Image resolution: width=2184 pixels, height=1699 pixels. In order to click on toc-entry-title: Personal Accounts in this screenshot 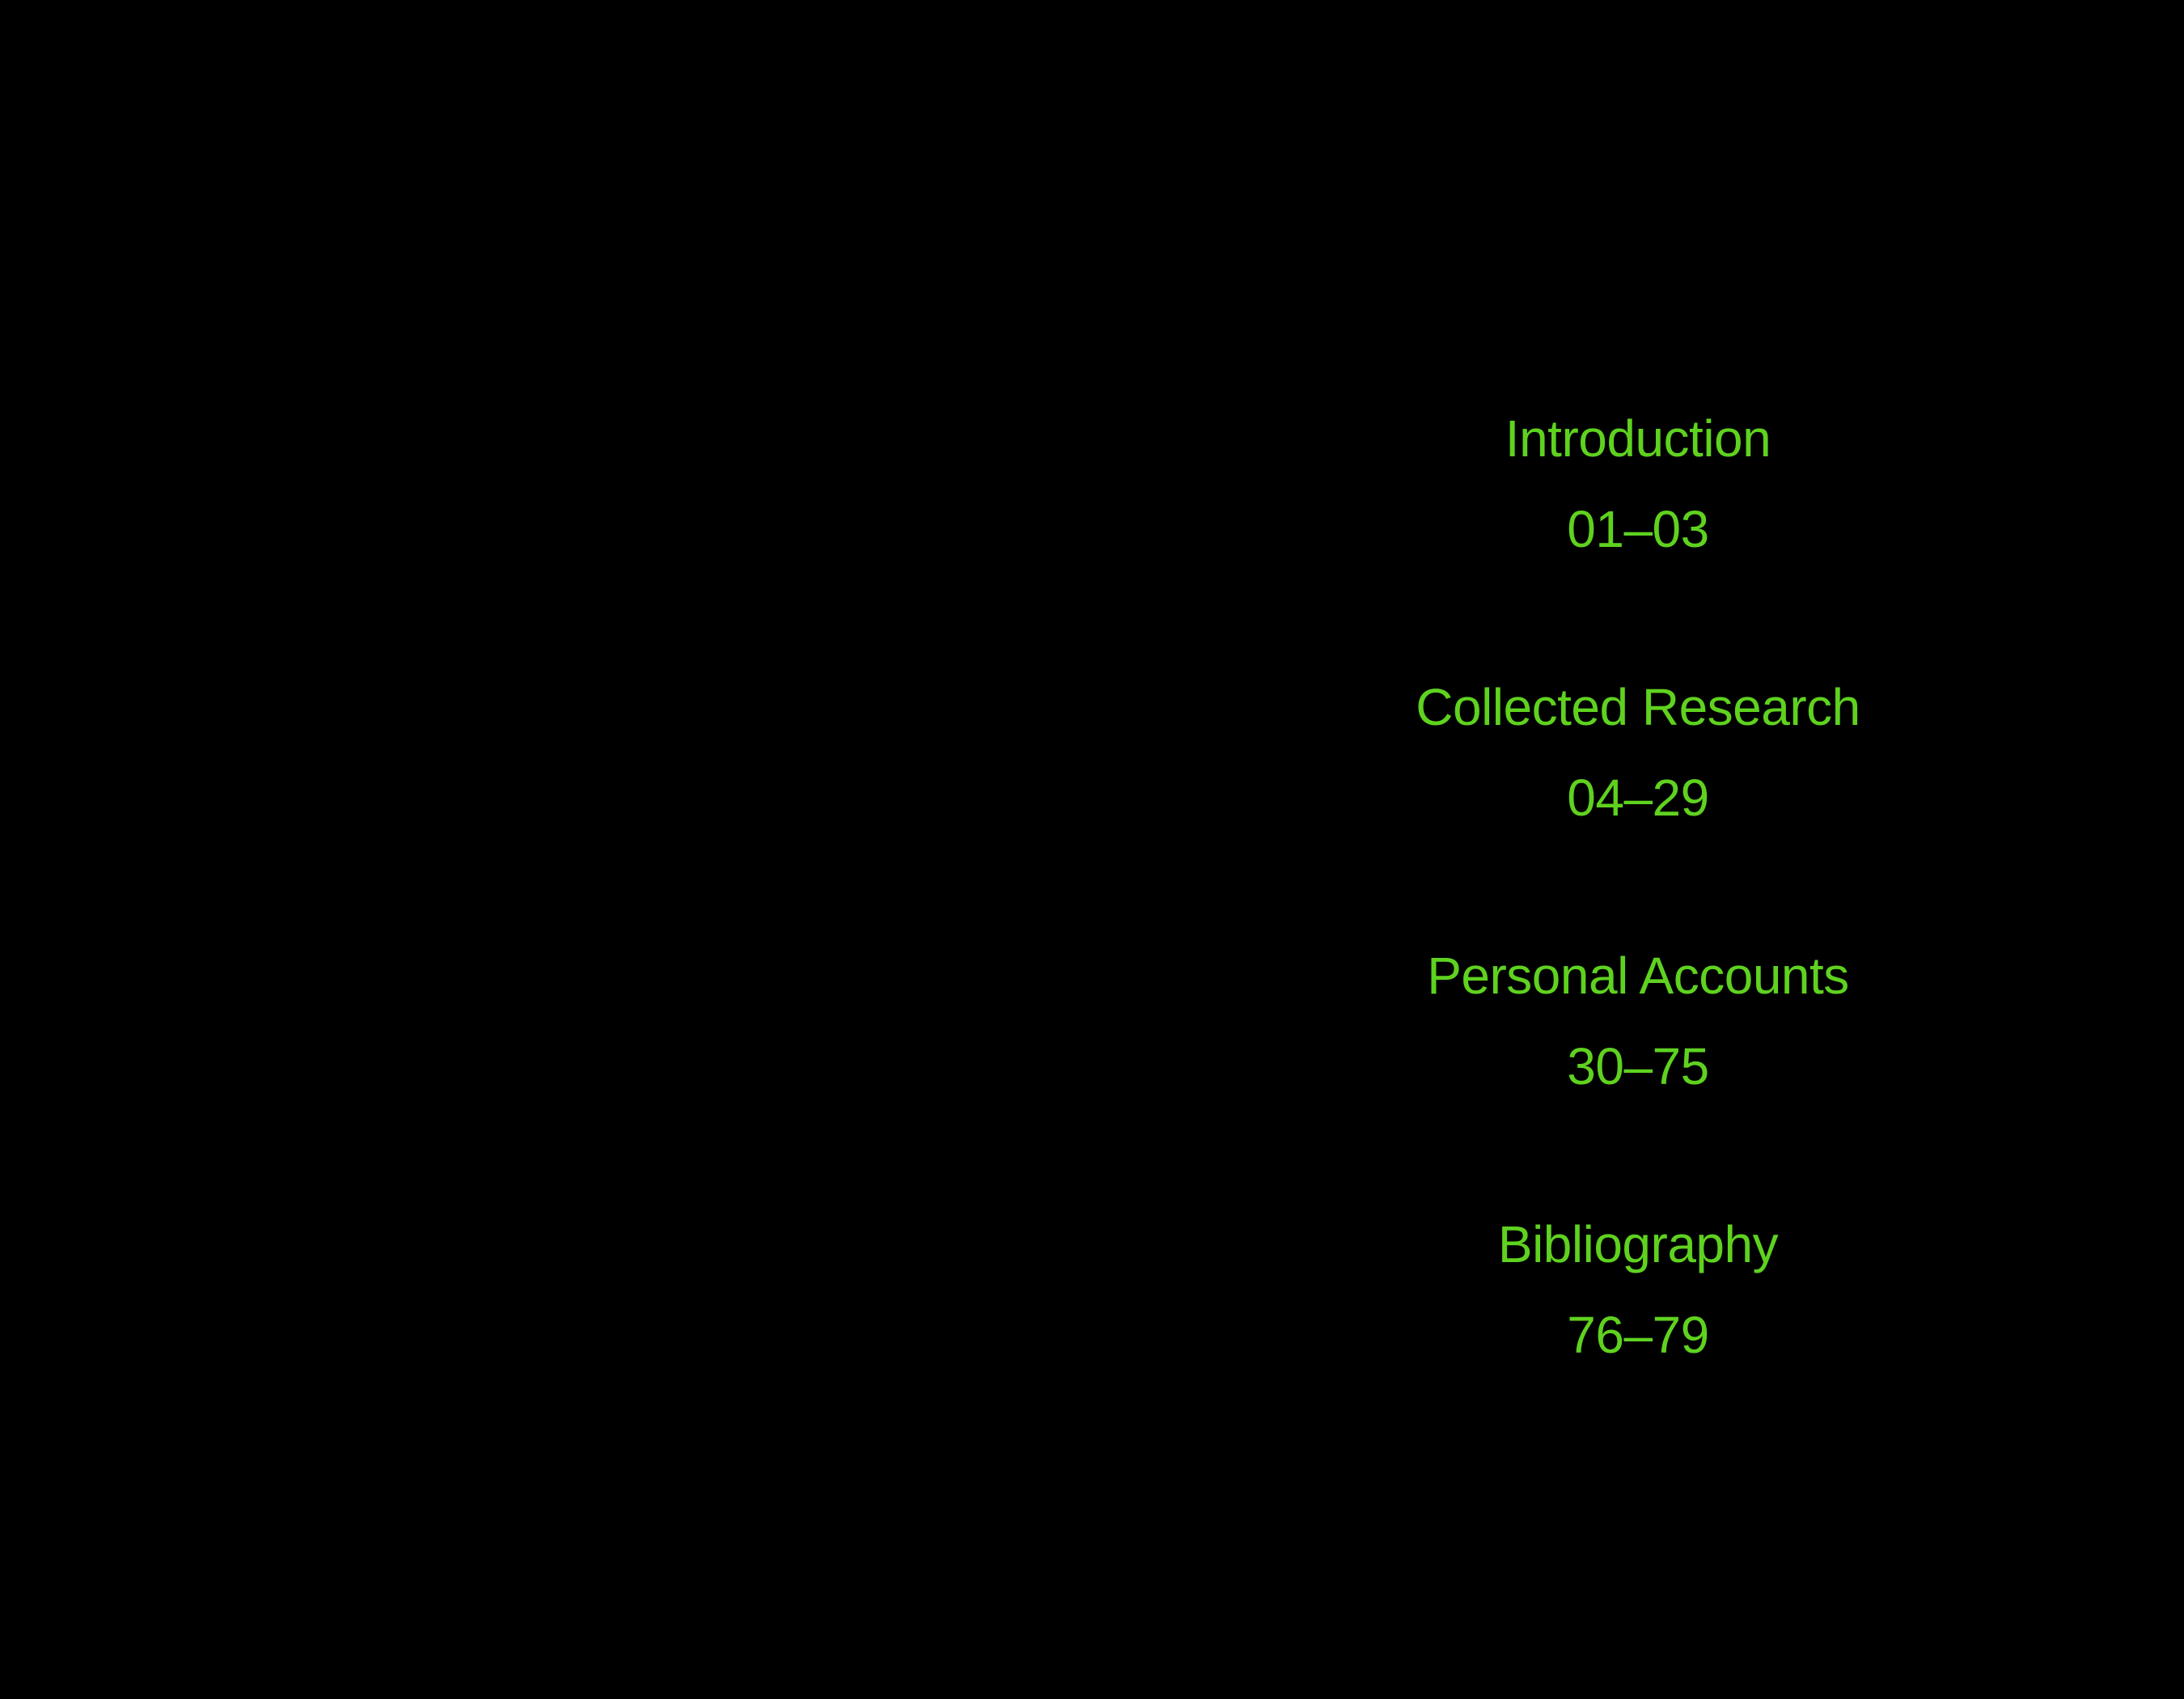, I will do `click(1638, 976)`.